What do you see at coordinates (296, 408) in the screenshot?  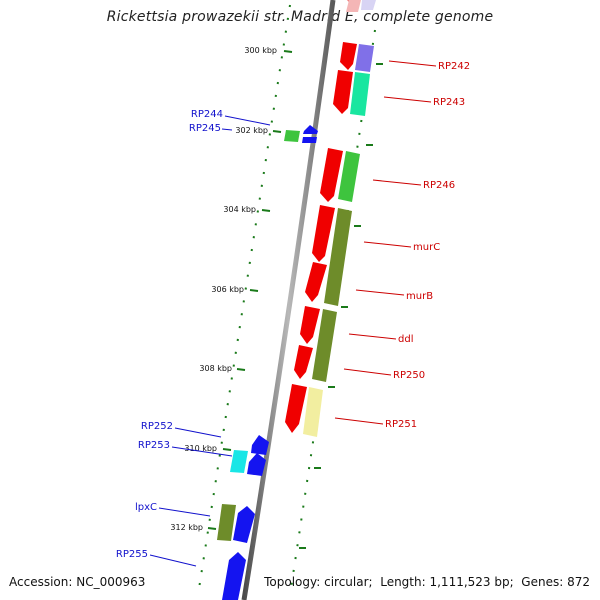 I see `gene-arrow-RP251` at bounding box center [296, 408].